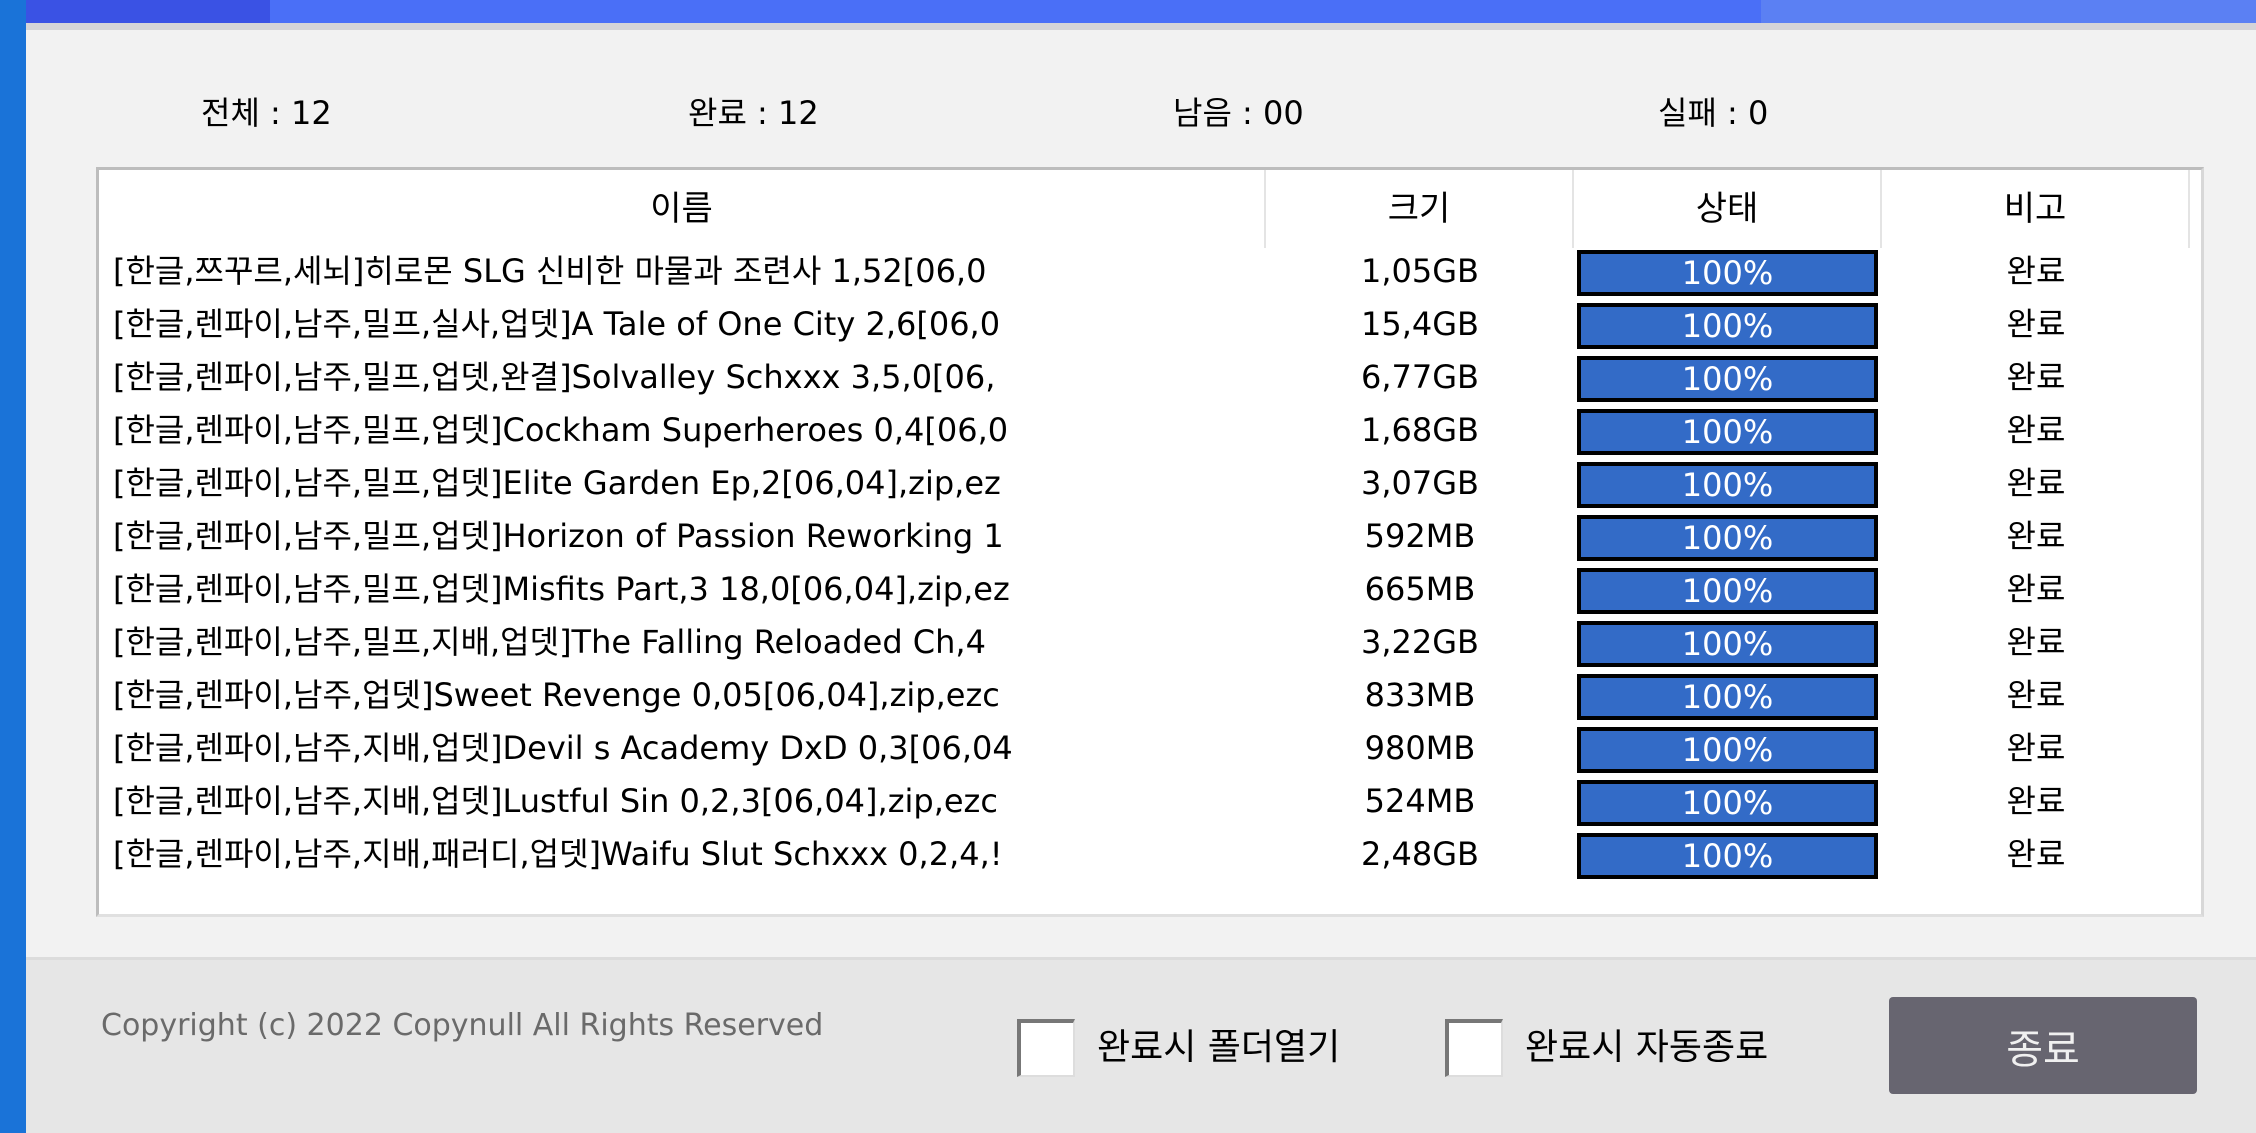 This screenshot has width=2256, height=1133. Describe the element at coordinates (1420, 271) in the screenshot. I see `file-size: 1,05GB` at that location.